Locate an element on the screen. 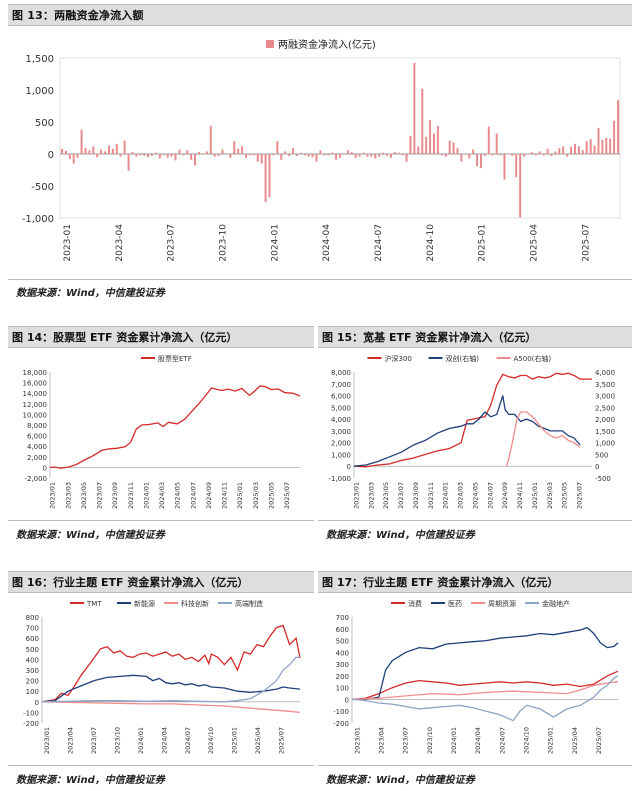  legend-label: 双创(右轴) is located at coordinates (463, 358).